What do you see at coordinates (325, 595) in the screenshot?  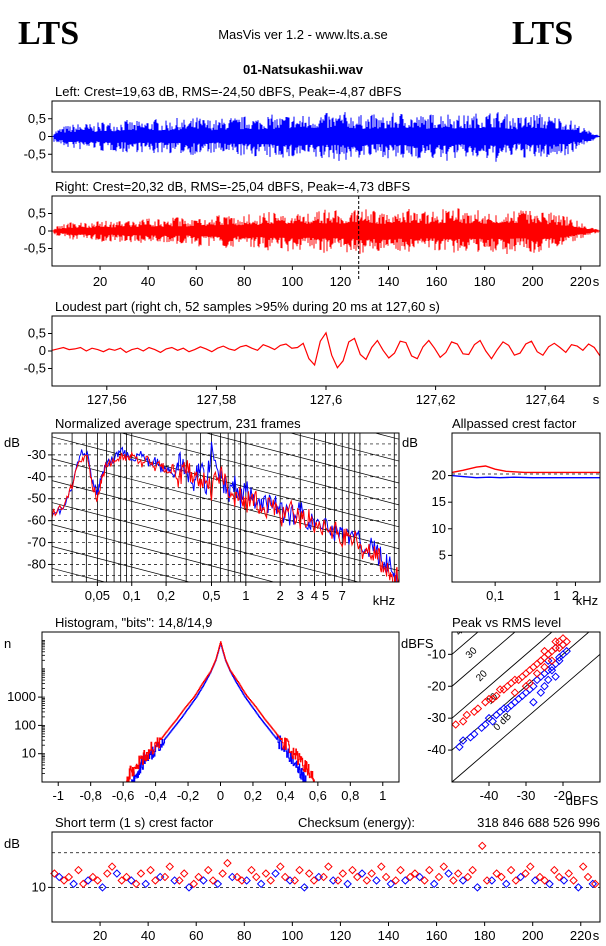 I see `x-tick-label: 5` at bounding box center [325, 595].